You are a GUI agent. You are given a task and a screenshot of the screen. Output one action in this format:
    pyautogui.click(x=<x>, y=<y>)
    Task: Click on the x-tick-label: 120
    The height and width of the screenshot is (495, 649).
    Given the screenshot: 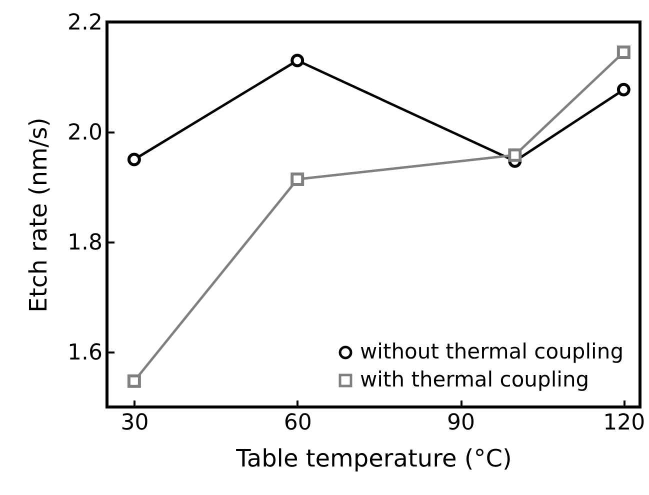 What is the action you would take?
    pyautogui.click(x=624, y=423)
    